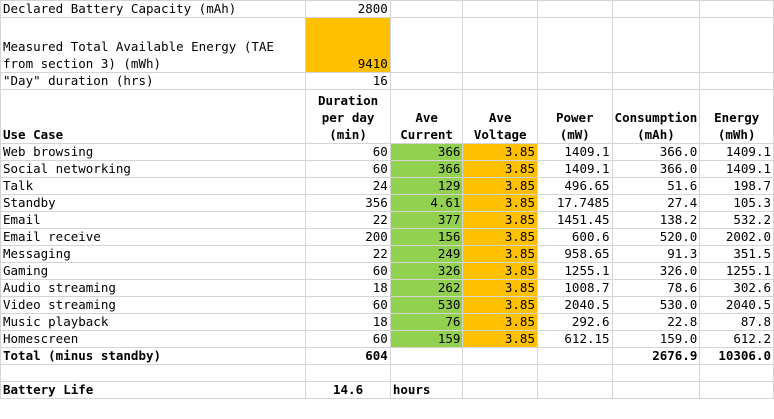 Image resolution: width=774 pixels, height=419 pixels. What do you see at coordinates (656, 339) in the screenshot?
I see `cell-consumption: 159.0` at bounding box center [656, 339].